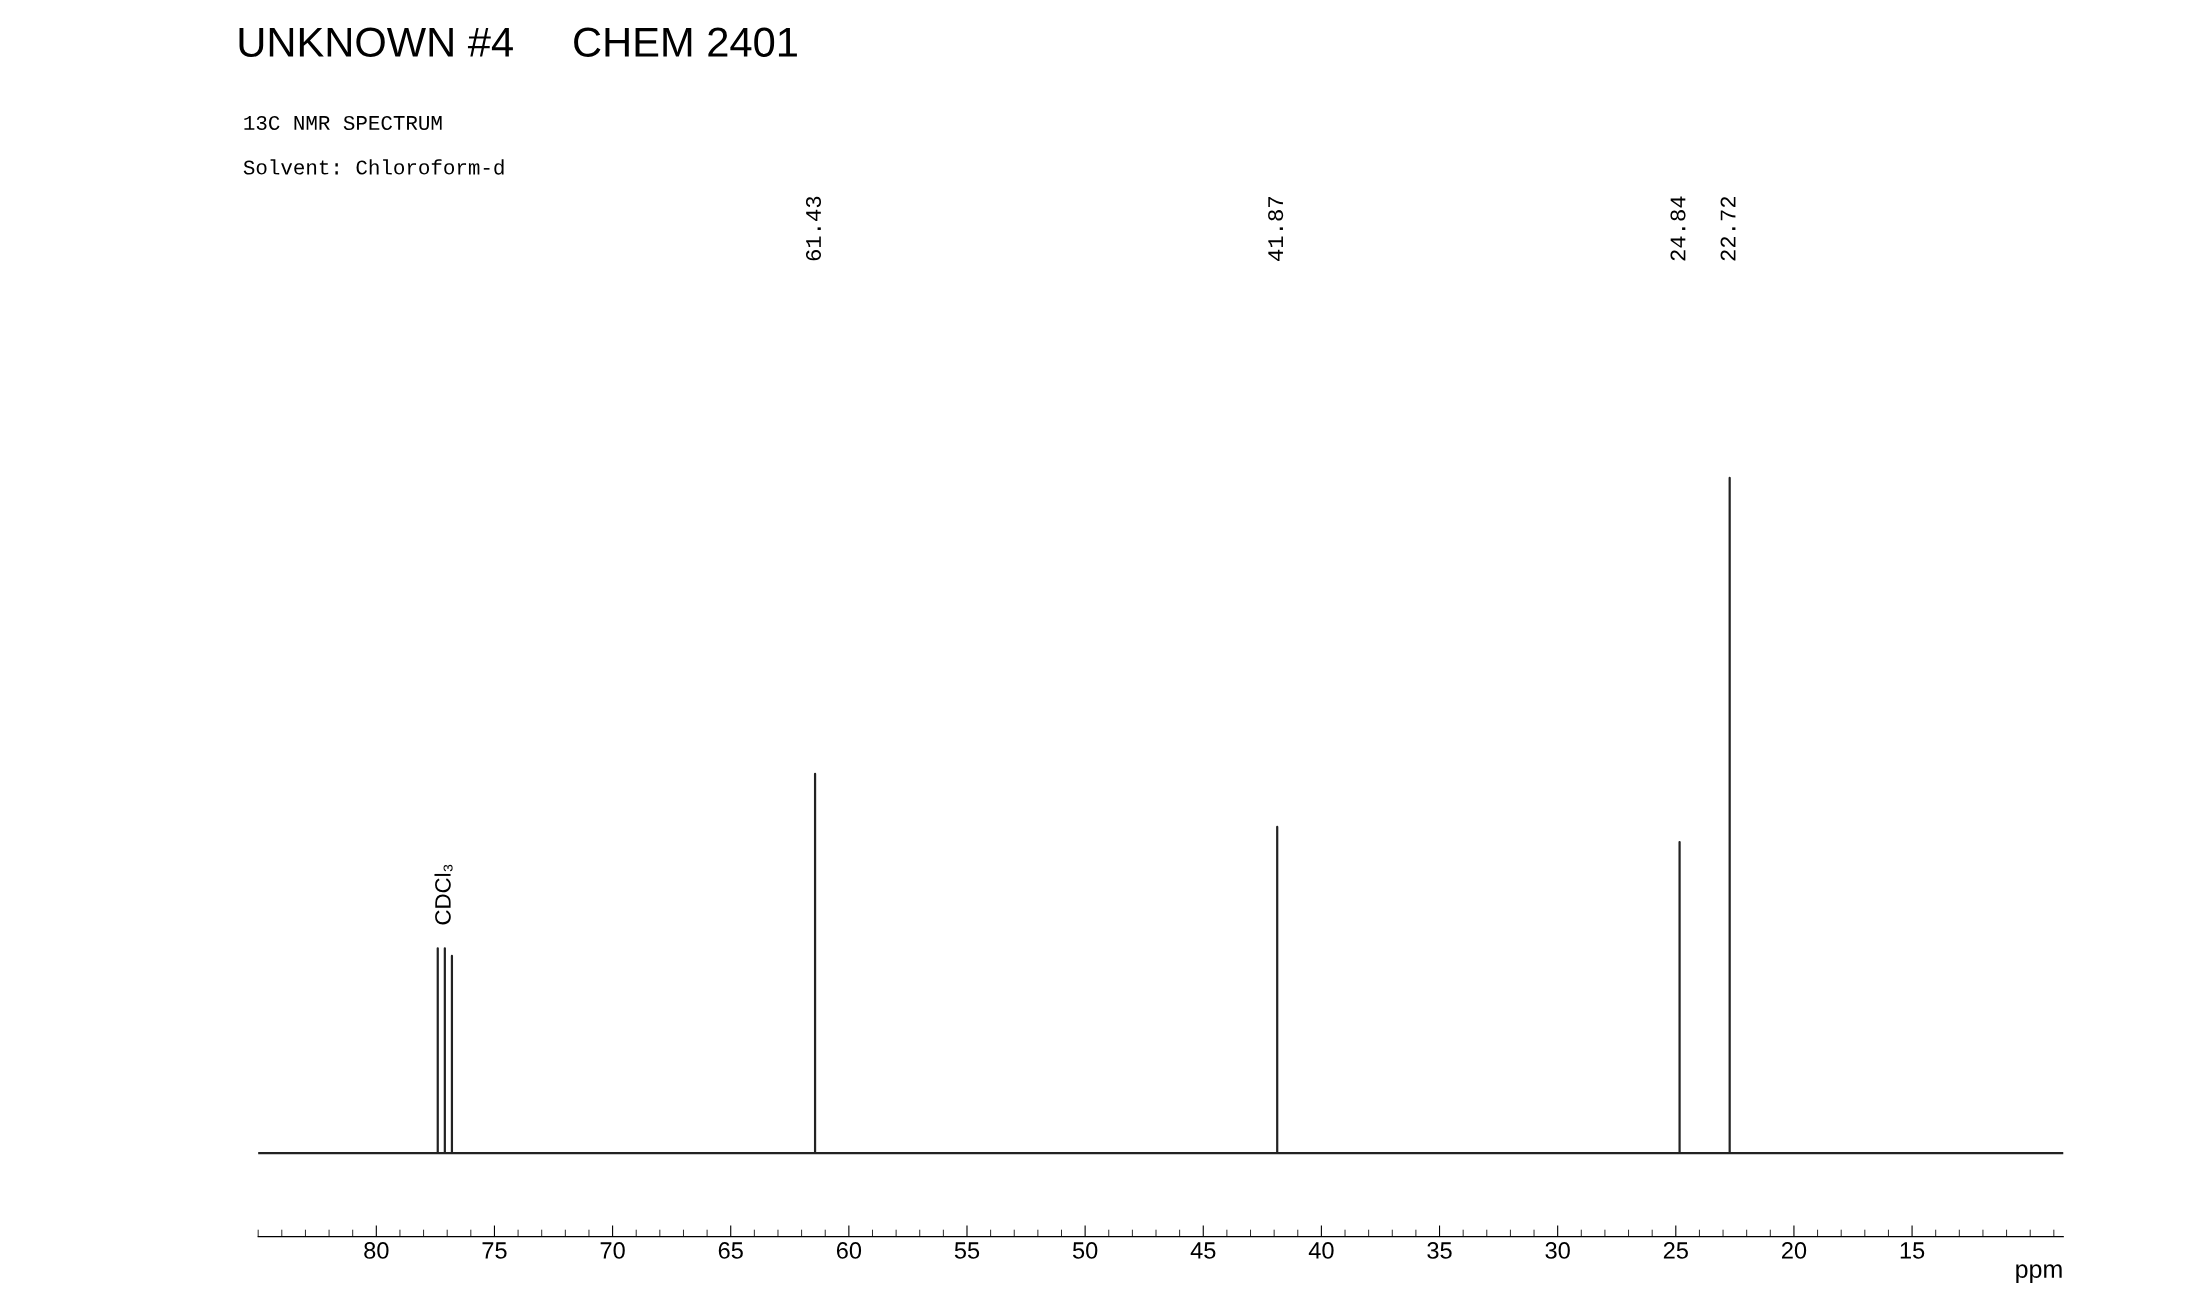 The height and width of the screenshot is (1310, 2188). What do you see at coordinates (1728, 228) in the screenshot?
I see `text: 22.72` at bounding box center [1728, 228].